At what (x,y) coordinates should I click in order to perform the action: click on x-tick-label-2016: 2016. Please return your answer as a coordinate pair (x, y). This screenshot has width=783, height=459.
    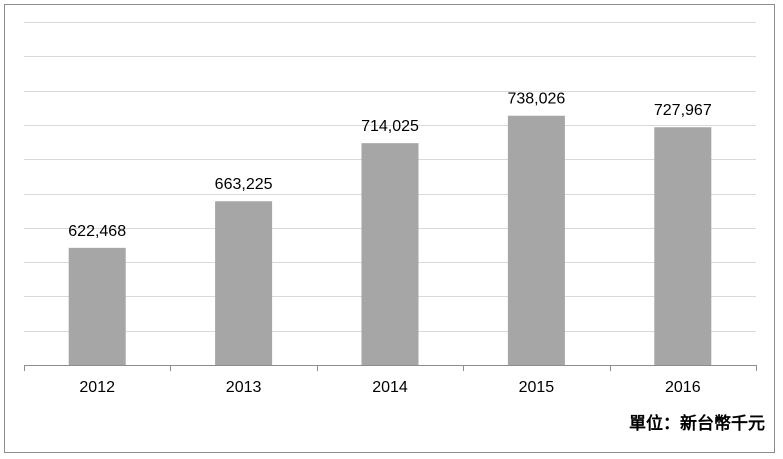
    Looking at the image, I should click on (683, 387).